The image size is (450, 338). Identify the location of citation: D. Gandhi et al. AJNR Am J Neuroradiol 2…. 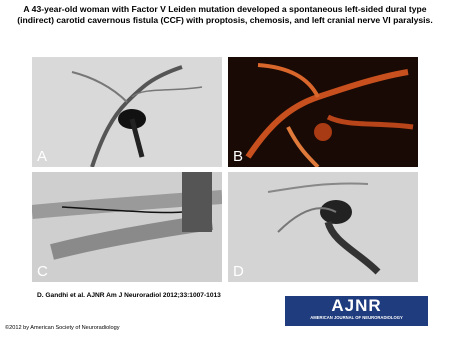
(129, 295).